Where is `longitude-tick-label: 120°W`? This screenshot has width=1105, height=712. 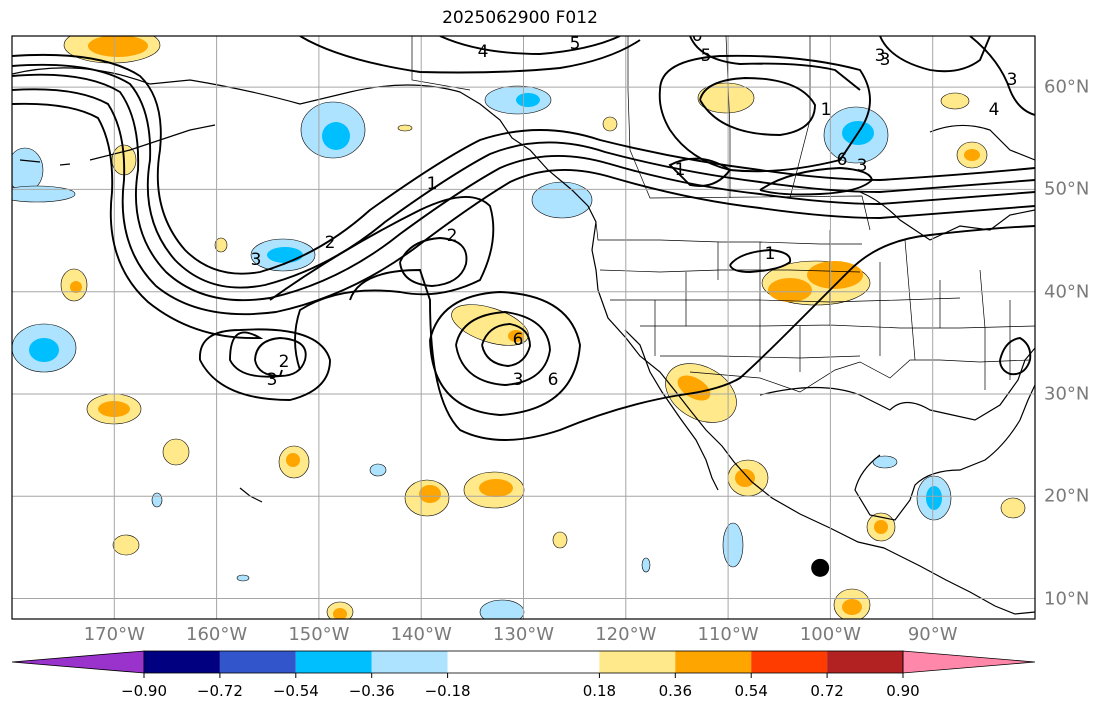
longitude-tick-label: 120°W is located at coordinates (626, 634).